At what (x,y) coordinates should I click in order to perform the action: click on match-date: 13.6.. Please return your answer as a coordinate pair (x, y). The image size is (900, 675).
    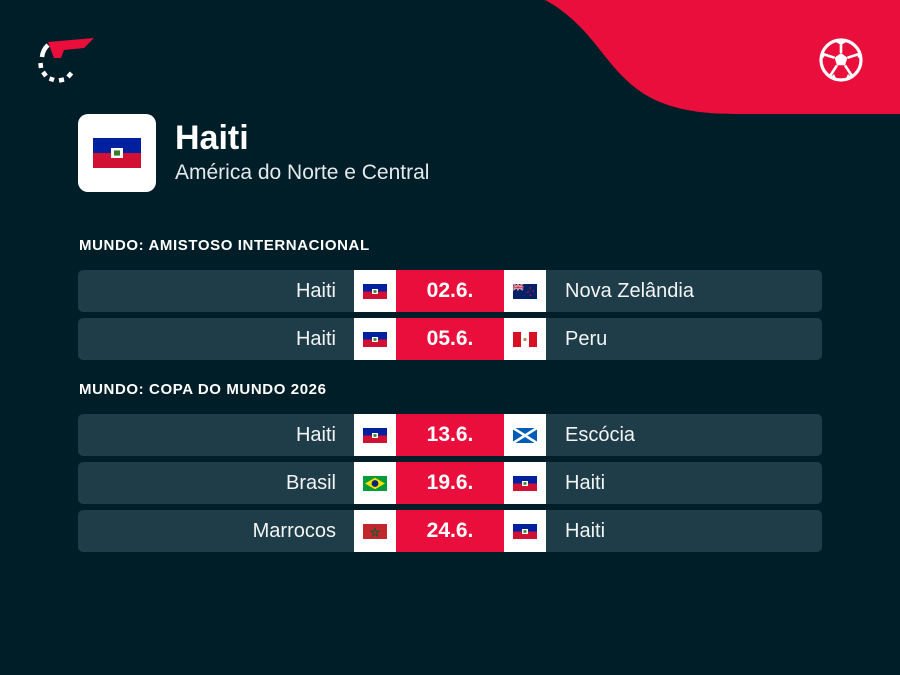
    Looking at the image, I should click on (450, 435).